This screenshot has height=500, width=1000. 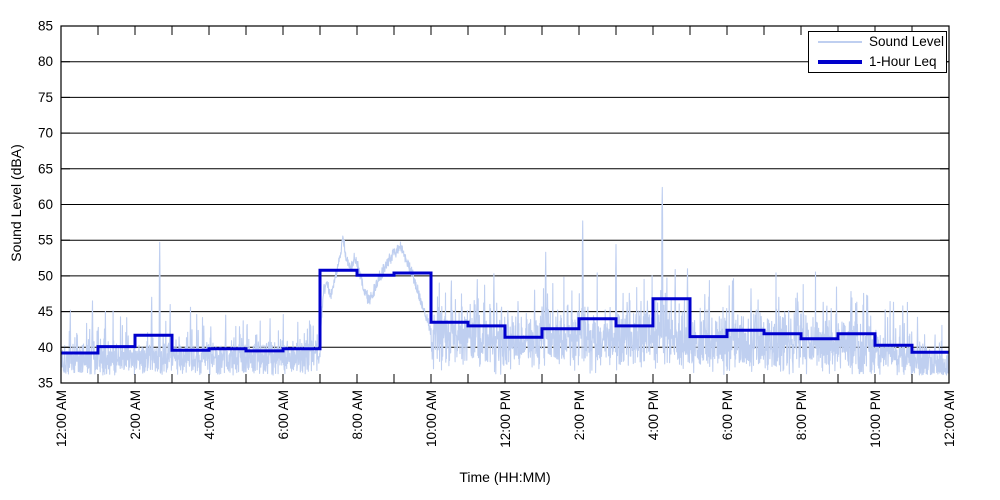 I want to click on leq-line-swatch, so click(x=840, y=61).